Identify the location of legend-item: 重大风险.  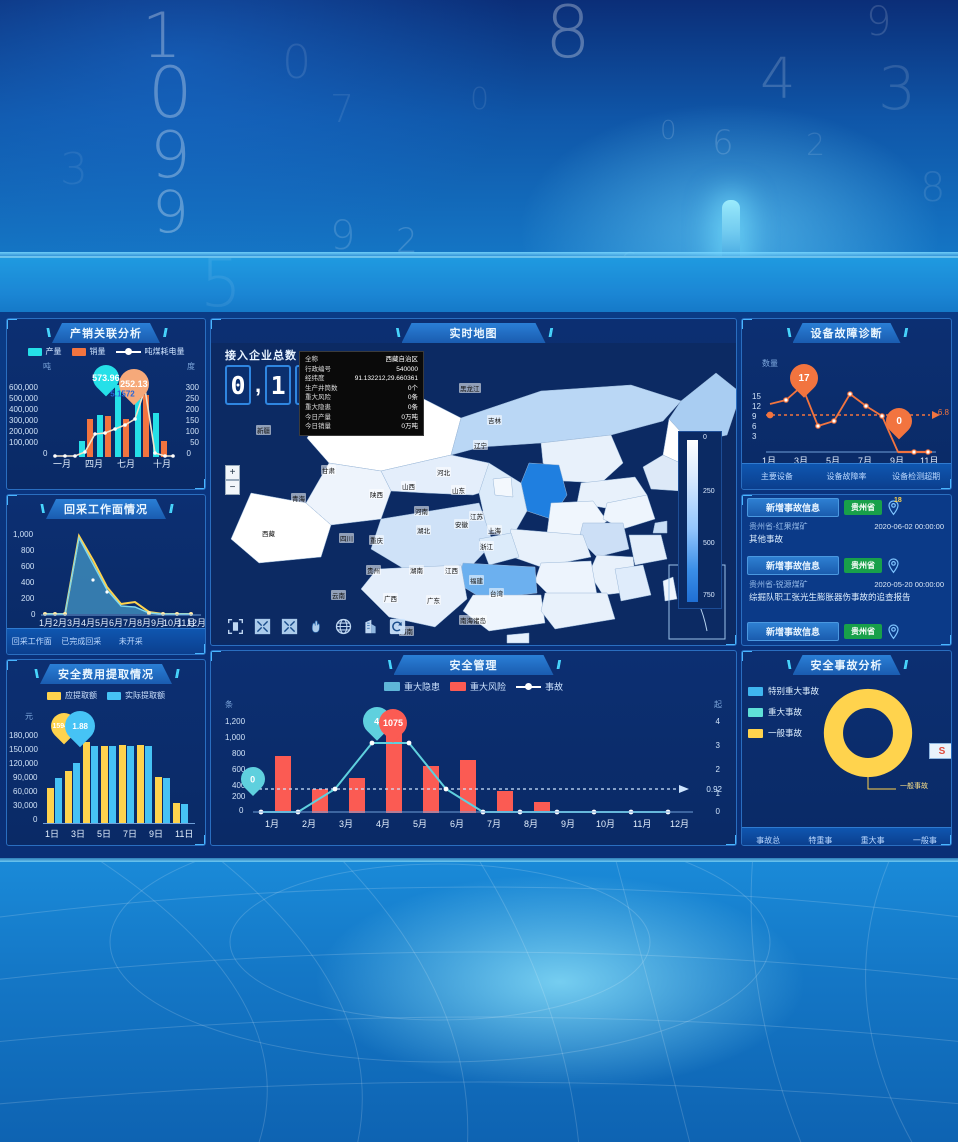
(477, 686).